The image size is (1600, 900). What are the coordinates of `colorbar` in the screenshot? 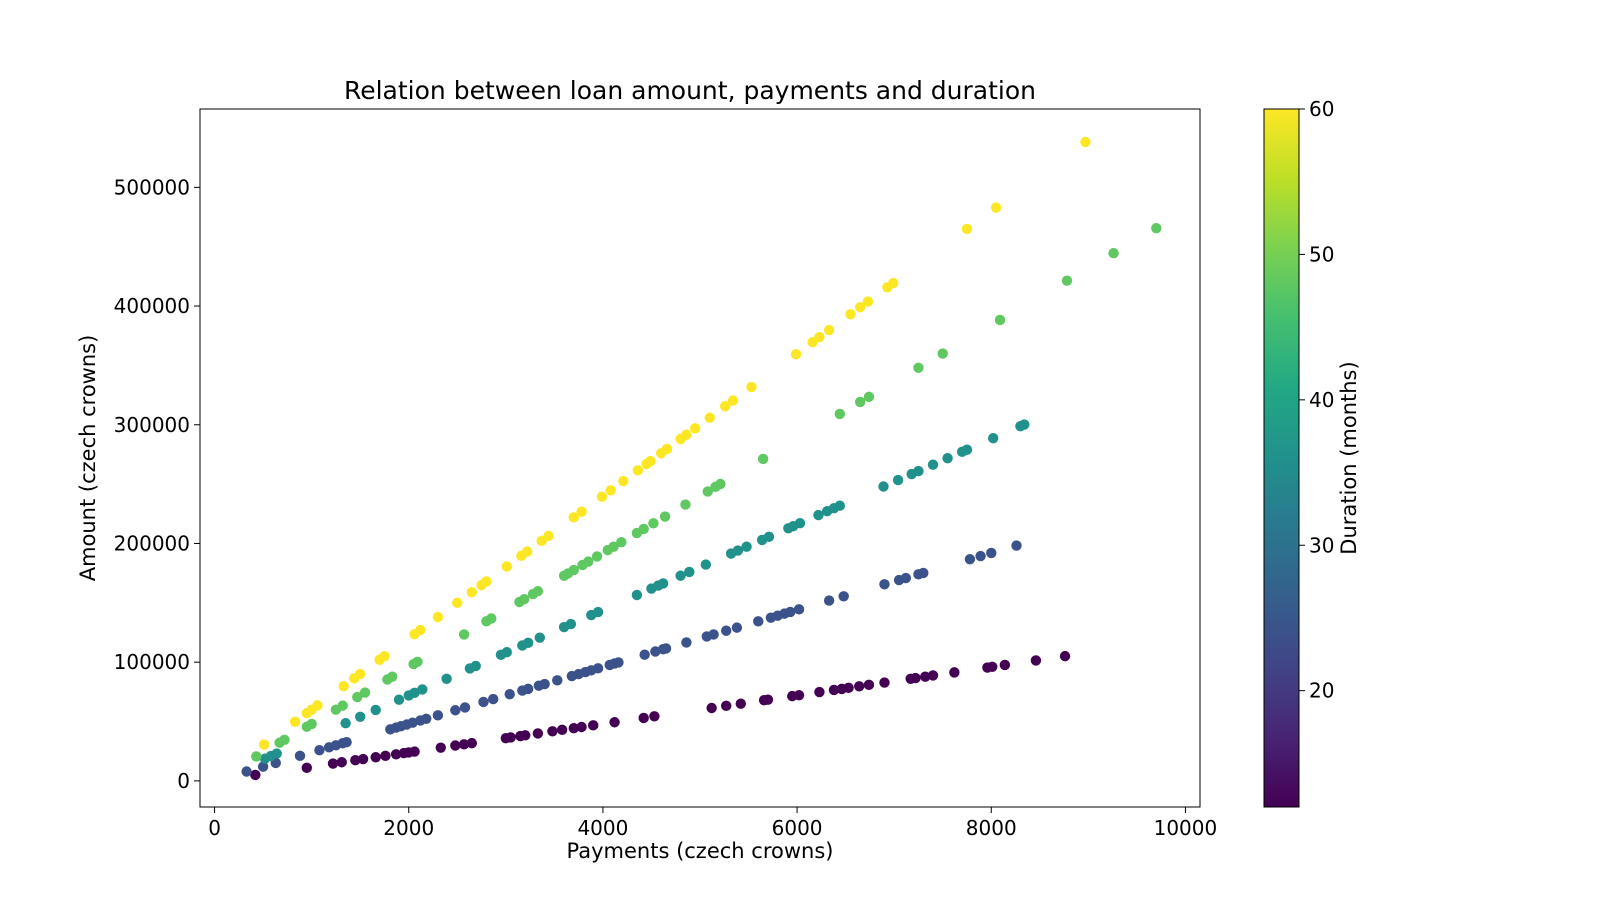 It's located at (1281, 458).